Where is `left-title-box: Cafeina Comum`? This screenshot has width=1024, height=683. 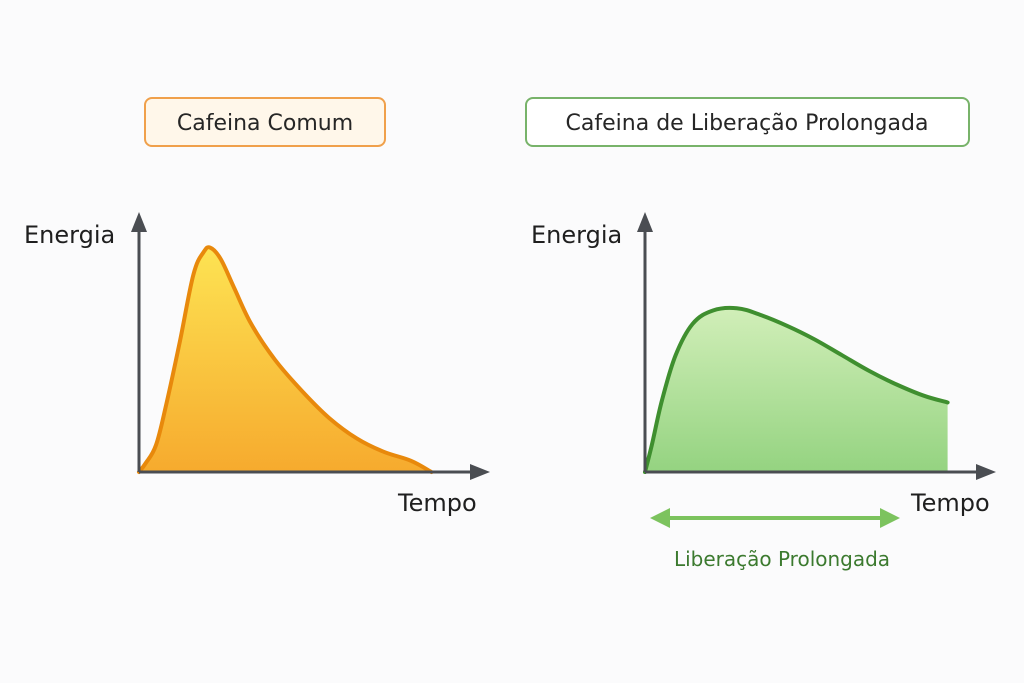 left-title-box: Cafeina Comum is located at coordinates (265, 122).